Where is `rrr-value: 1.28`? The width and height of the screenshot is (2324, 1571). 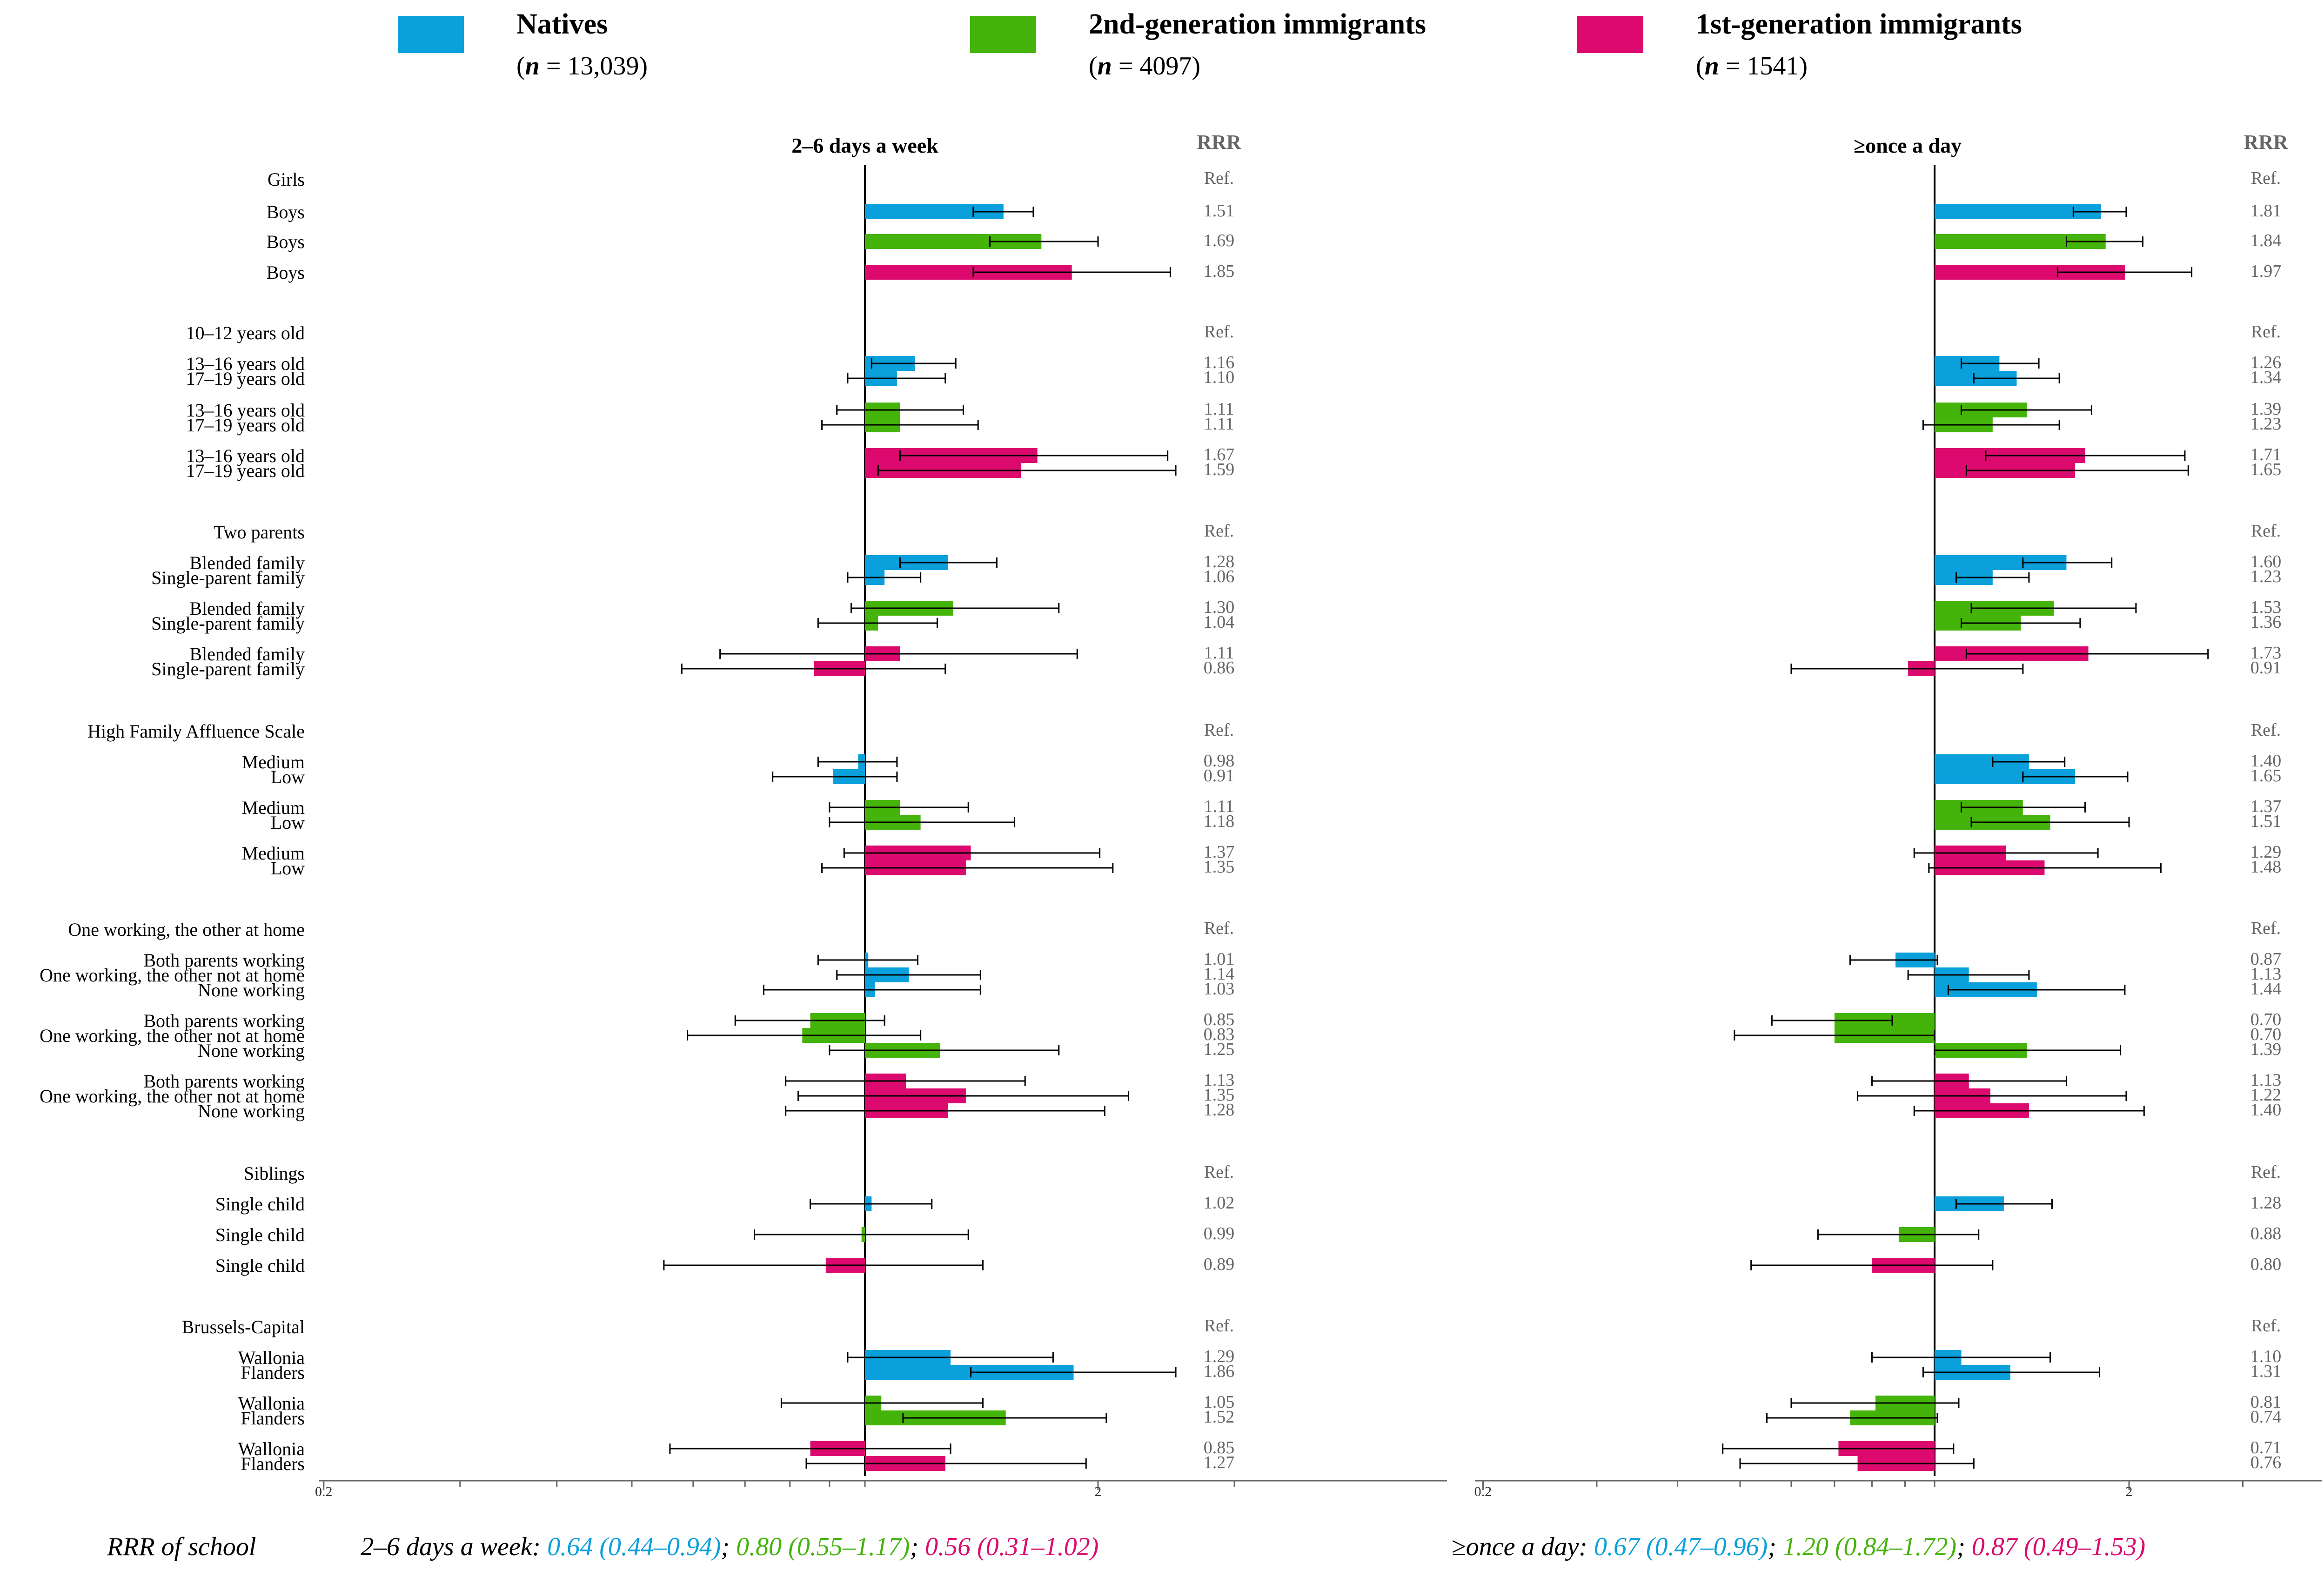 rrr-value: 1.28 is located at coordinates (1219, 1110).